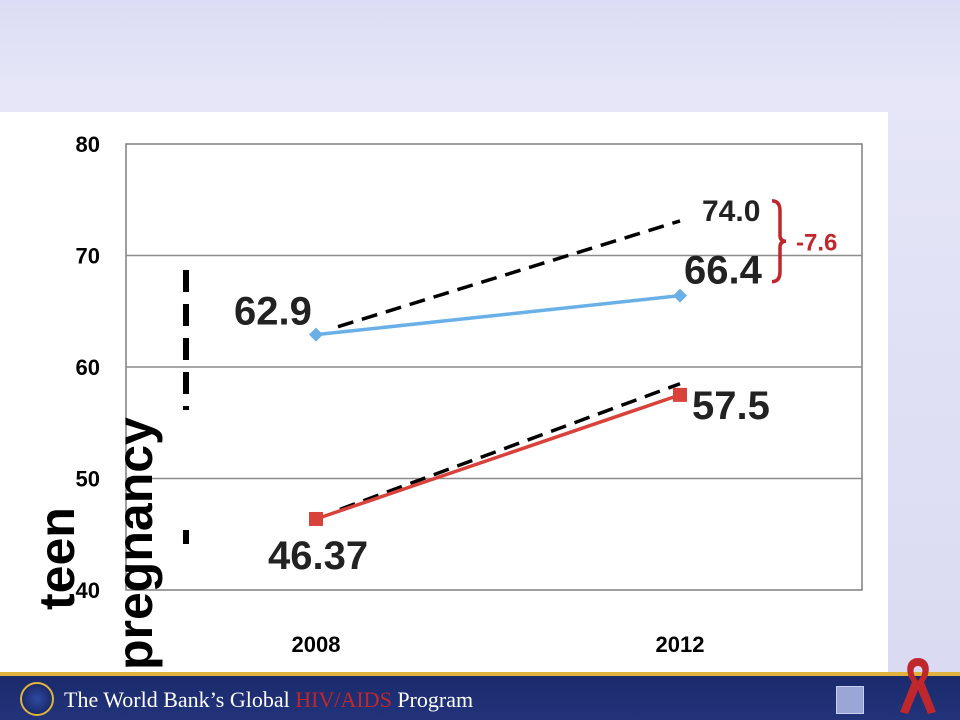  Describe the element at coordinates (918, 686) in the screenshot. I see `red-ribbon-icon` at that location.